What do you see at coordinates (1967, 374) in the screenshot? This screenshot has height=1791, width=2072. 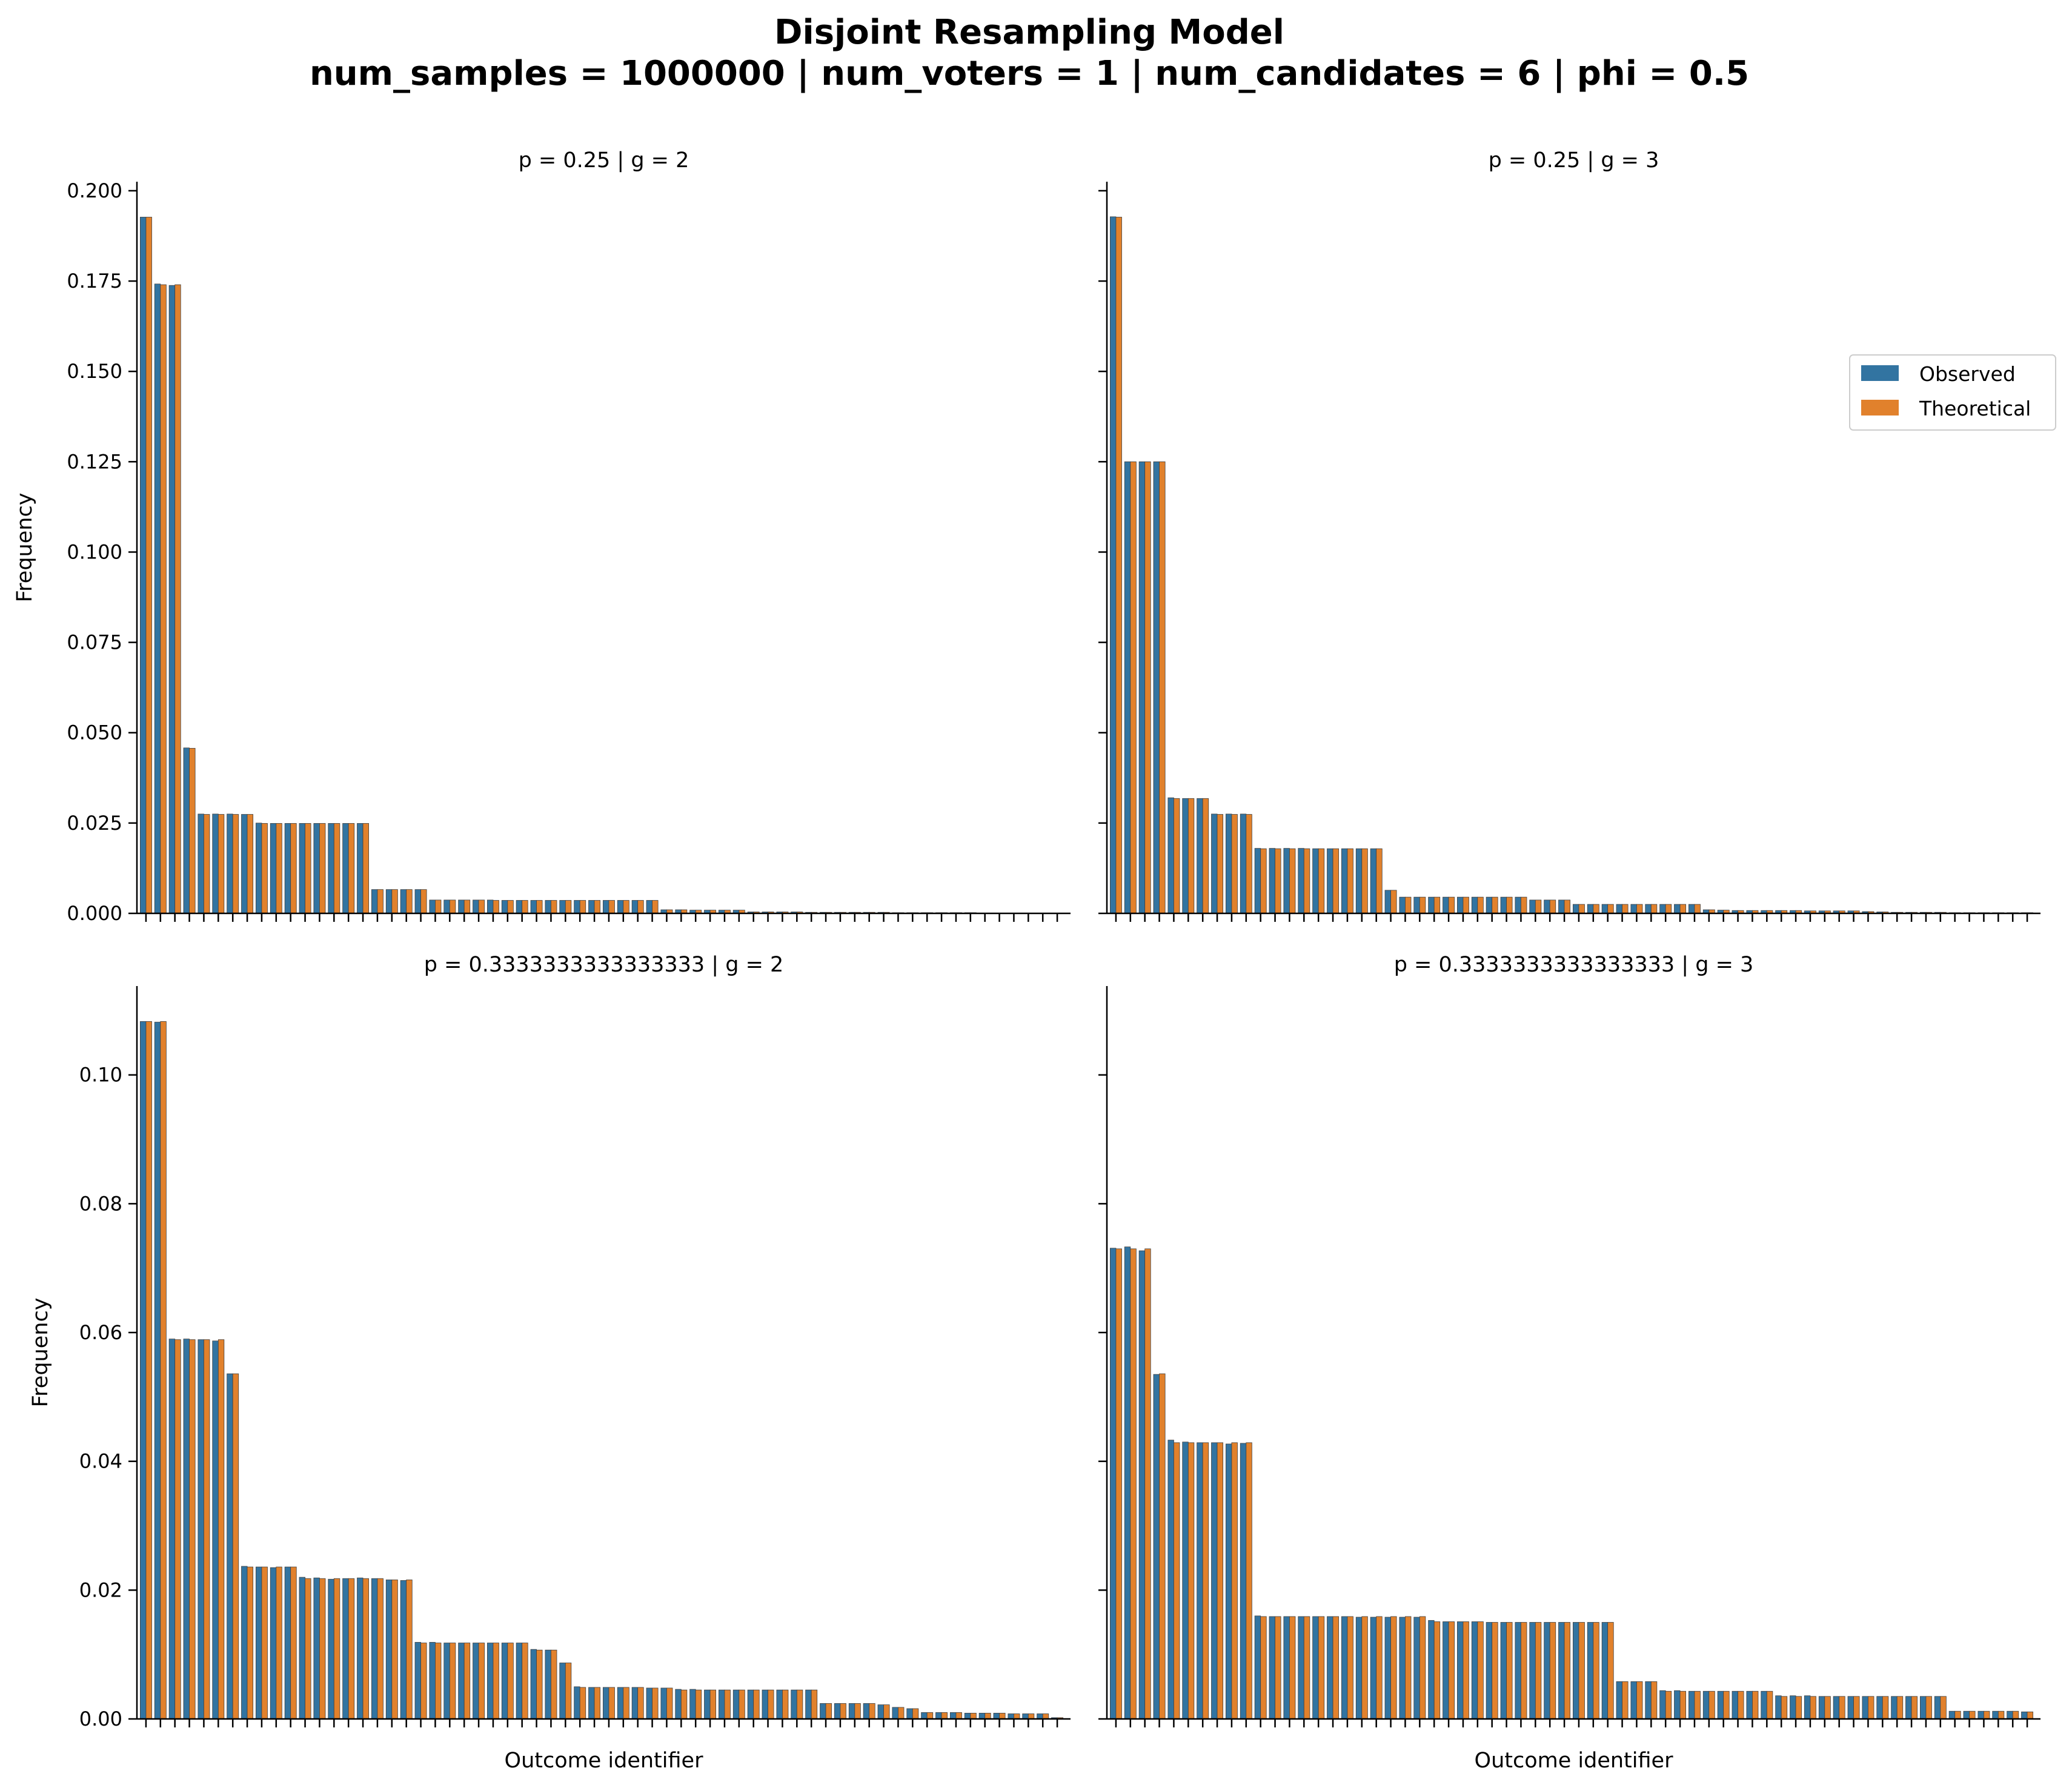 I see `legend-label-observed: Observed` at bounding box center [1967, 374].